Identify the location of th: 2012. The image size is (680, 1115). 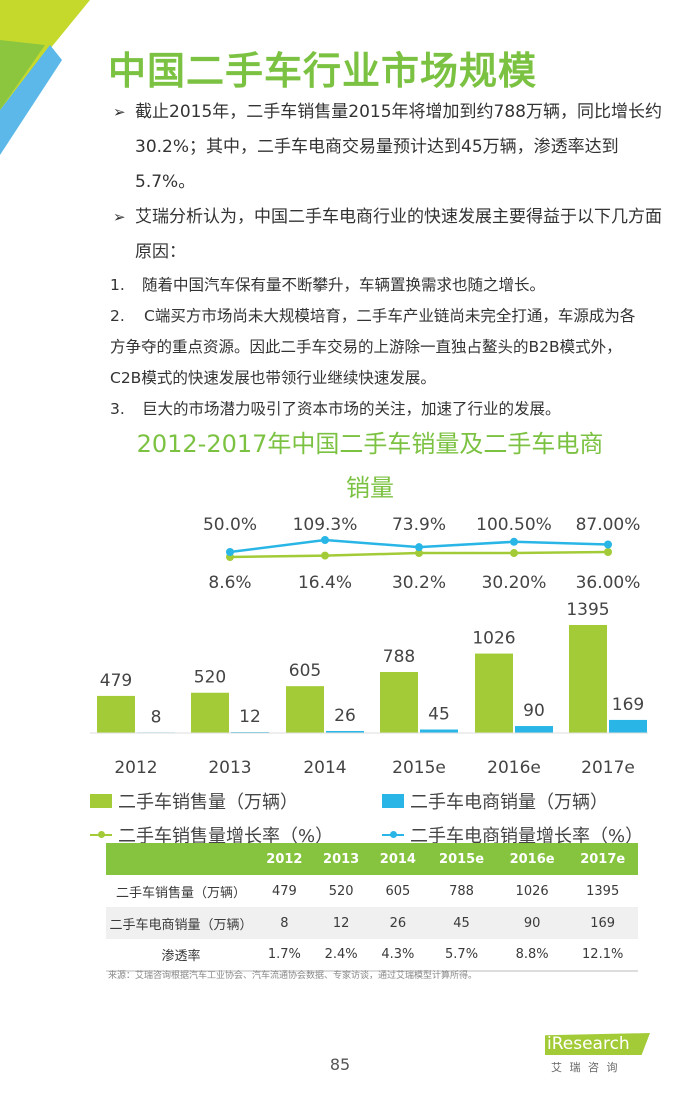
(284, 859).